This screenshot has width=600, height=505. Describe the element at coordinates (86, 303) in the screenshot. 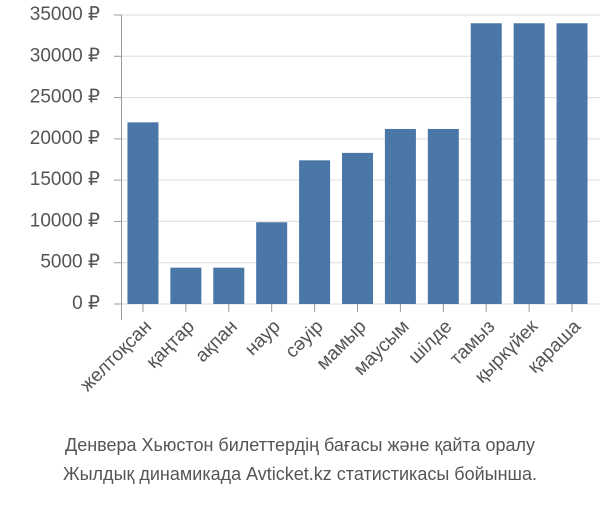

I see `y-tick-label: 0 ₽` at that location.